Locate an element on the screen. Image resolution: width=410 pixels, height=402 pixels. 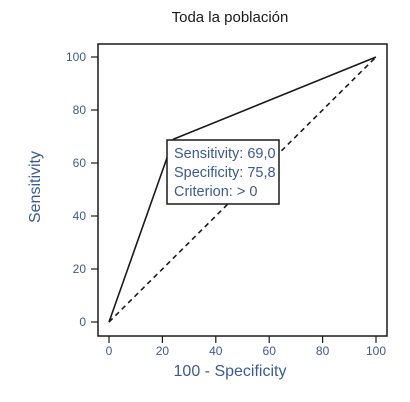
annotation-specificity: Specificity: 75,8 is located at coordinates (225, 173).